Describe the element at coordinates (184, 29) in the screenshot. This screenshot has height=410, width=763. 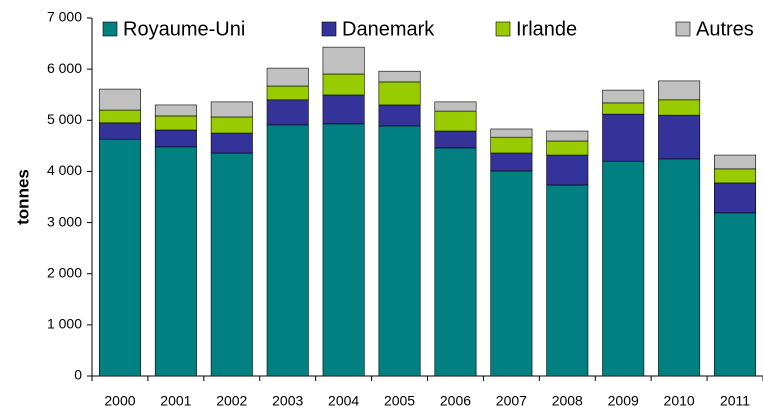
I see `legend-label: Royaume-Uni` at that location.